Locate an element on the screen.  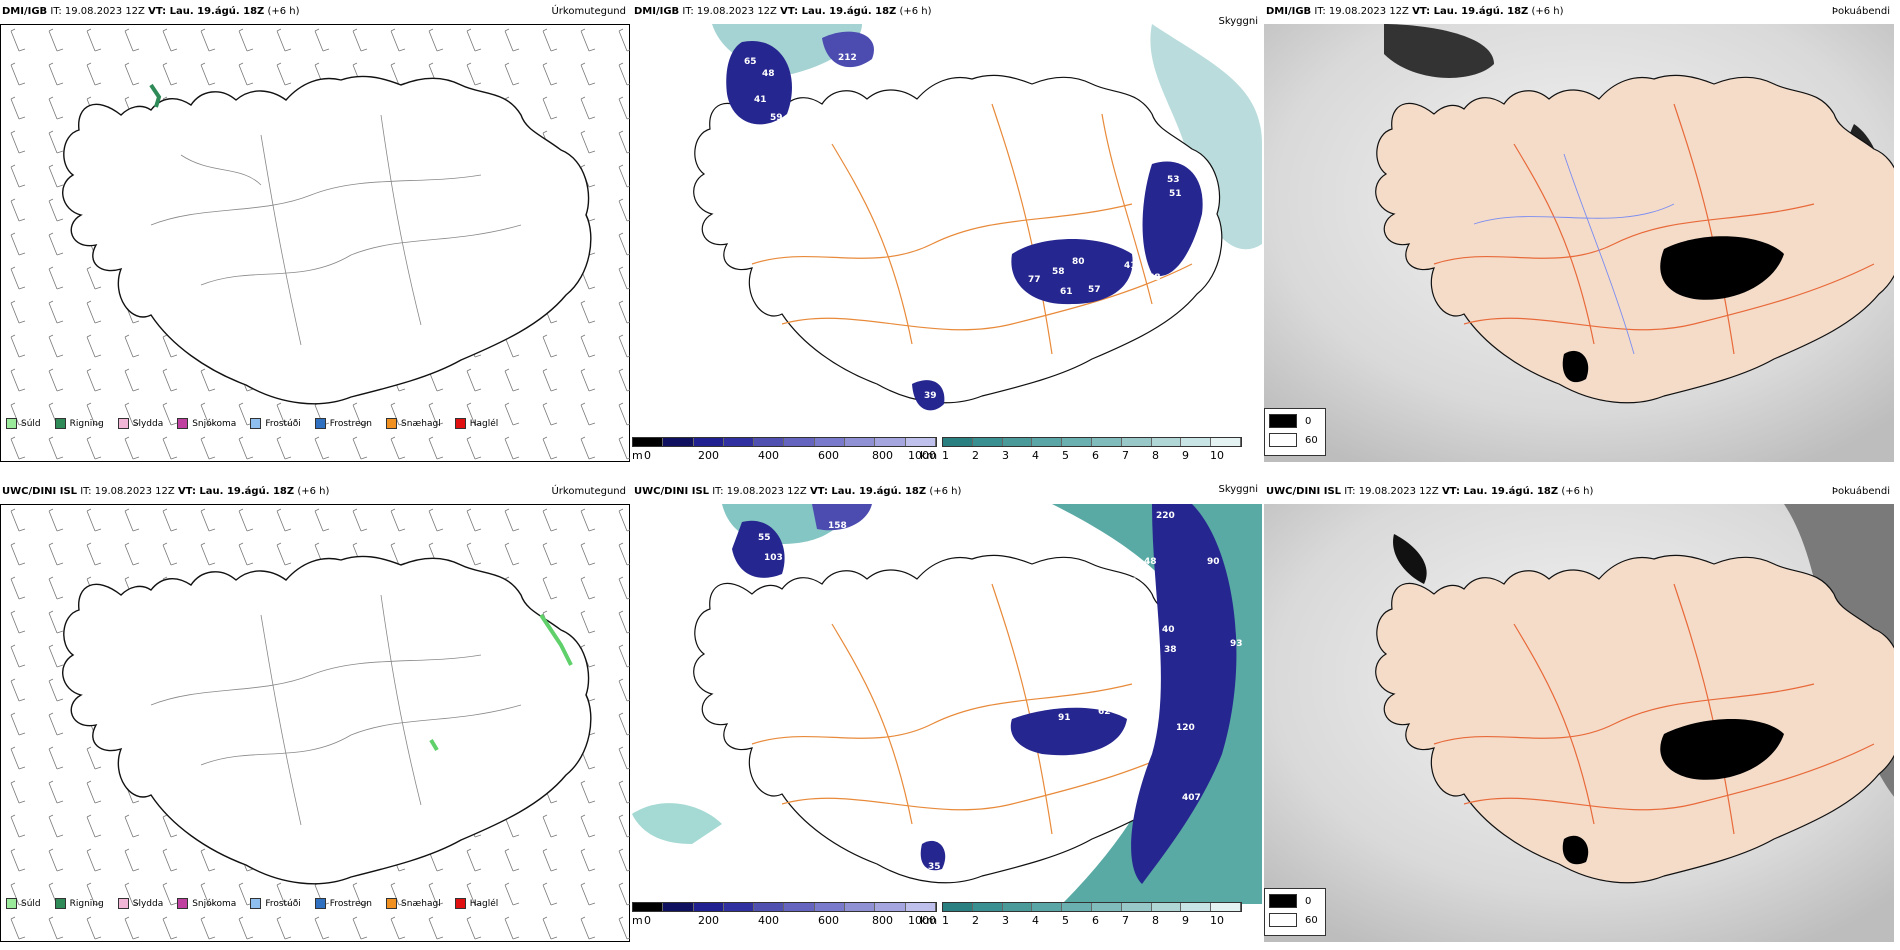
cloud-label: 407 is located at coordinates (1191, 798).